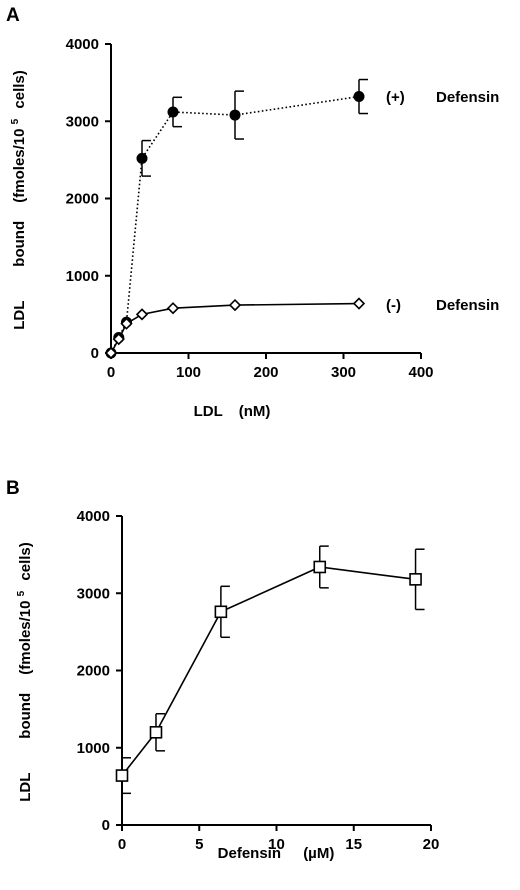 The width and height of the screenshot is (520, 890). I want to click on panel-a-y-label-bound: bound, so click(19, 244).